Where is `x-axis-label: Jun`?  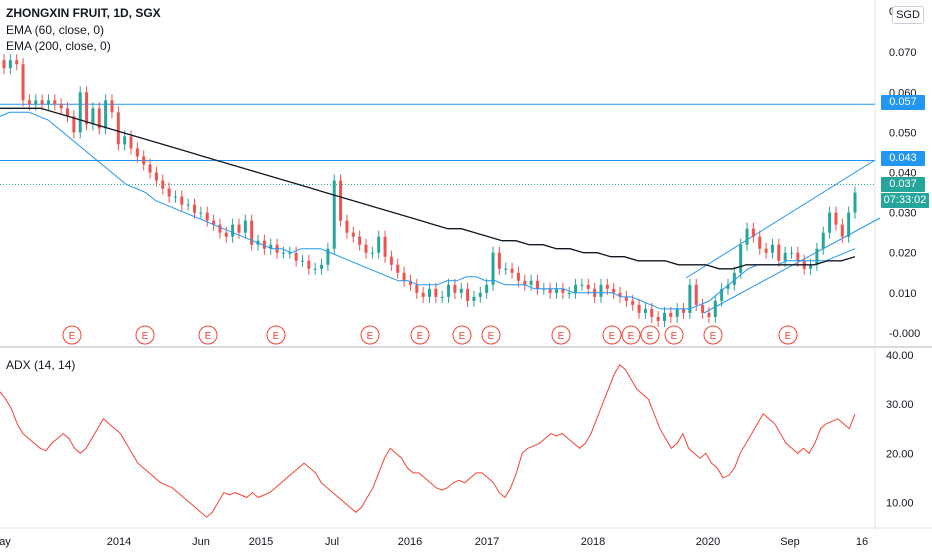
x-axis-label: Jun is located at coordinates (201, 542).